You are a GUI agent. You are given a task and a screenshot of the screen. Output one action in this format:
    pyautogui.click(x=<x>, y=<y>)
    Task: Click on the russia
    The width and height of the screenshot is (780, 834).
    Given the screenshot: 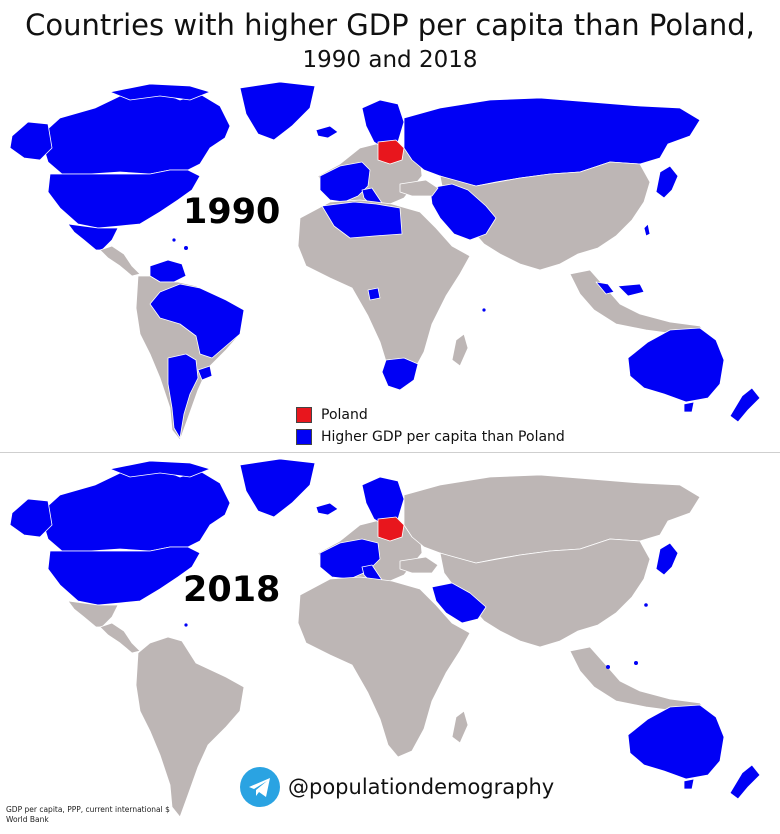 What is the action you would take?
    pyautogui.click(x=552, y=519)
    